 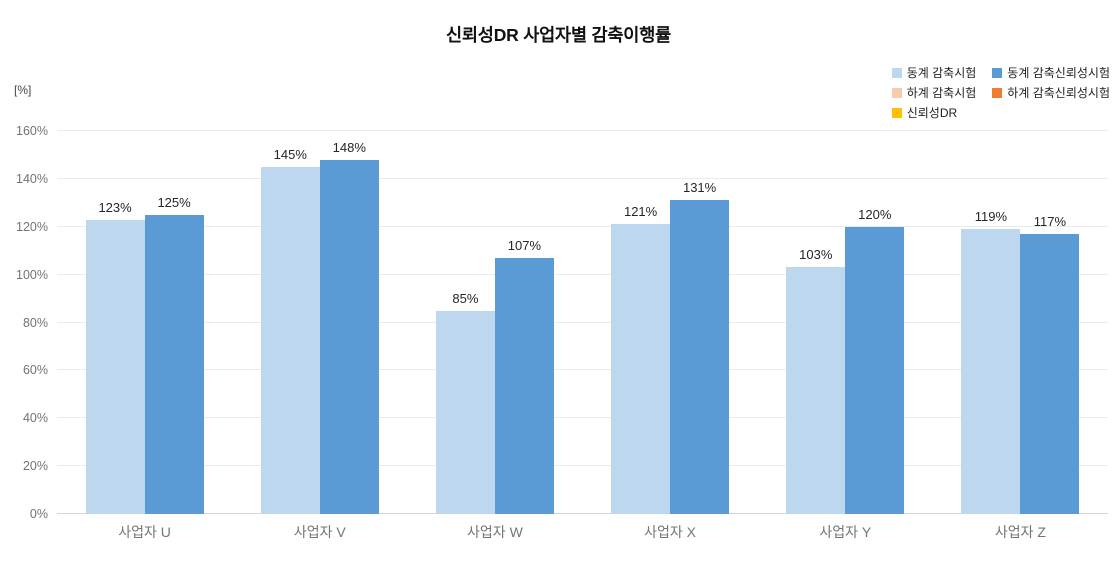 What do you see at coordinates (38, 514) in the screenshot?
I see `y-tick-label: 0%` at bounding box center [38, 514].